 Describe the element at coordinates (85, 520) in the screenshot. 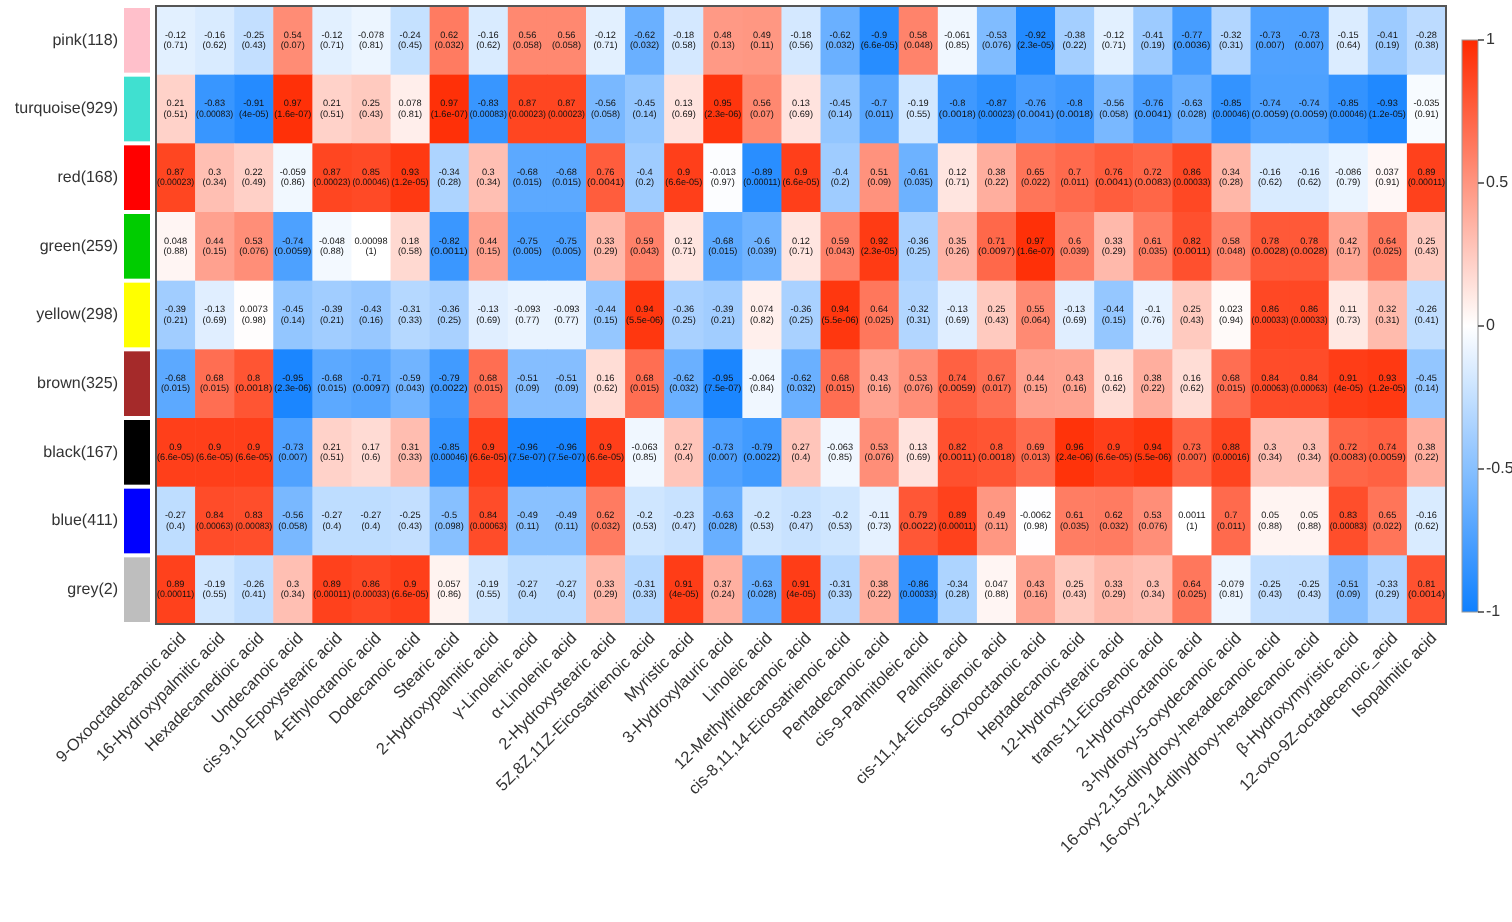

I see `y-tick-label: blue(411)` at that location.